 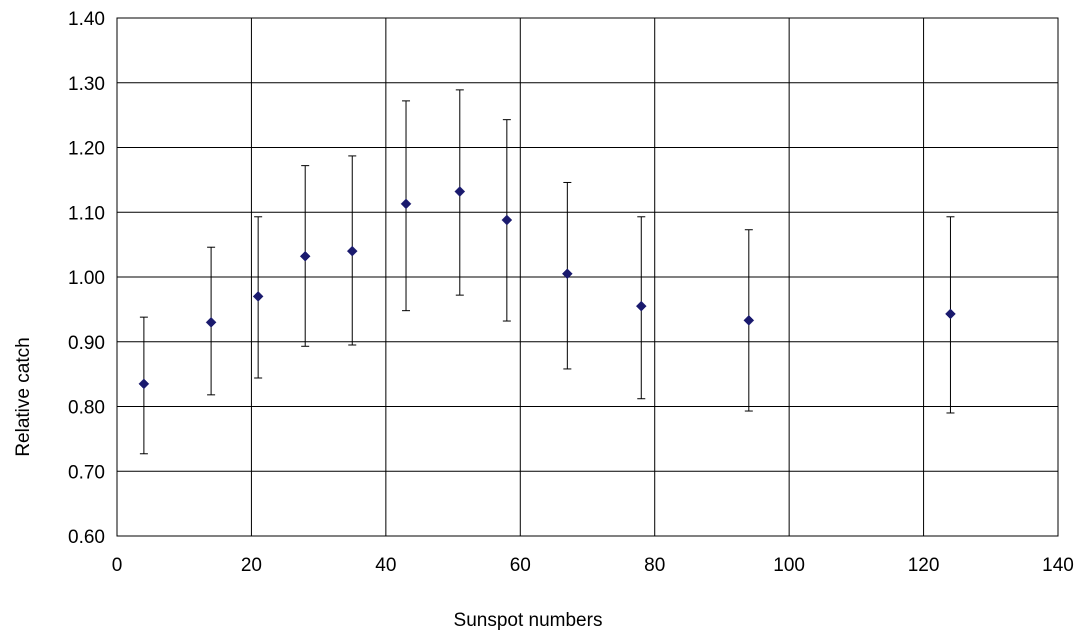 I want to click on x-tick-labels: 0 20 40 60 80 100 120 140, so click(x=593, y=565).